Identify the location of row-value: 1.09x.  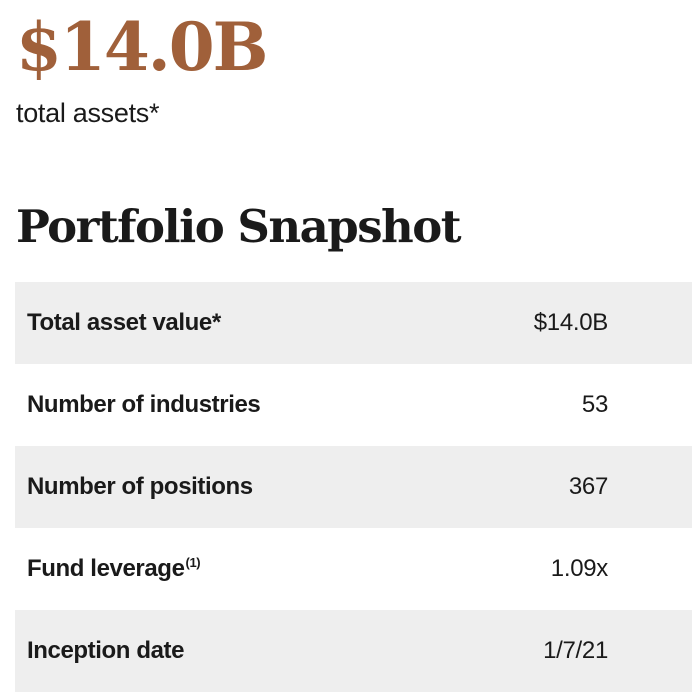
(579, 568).